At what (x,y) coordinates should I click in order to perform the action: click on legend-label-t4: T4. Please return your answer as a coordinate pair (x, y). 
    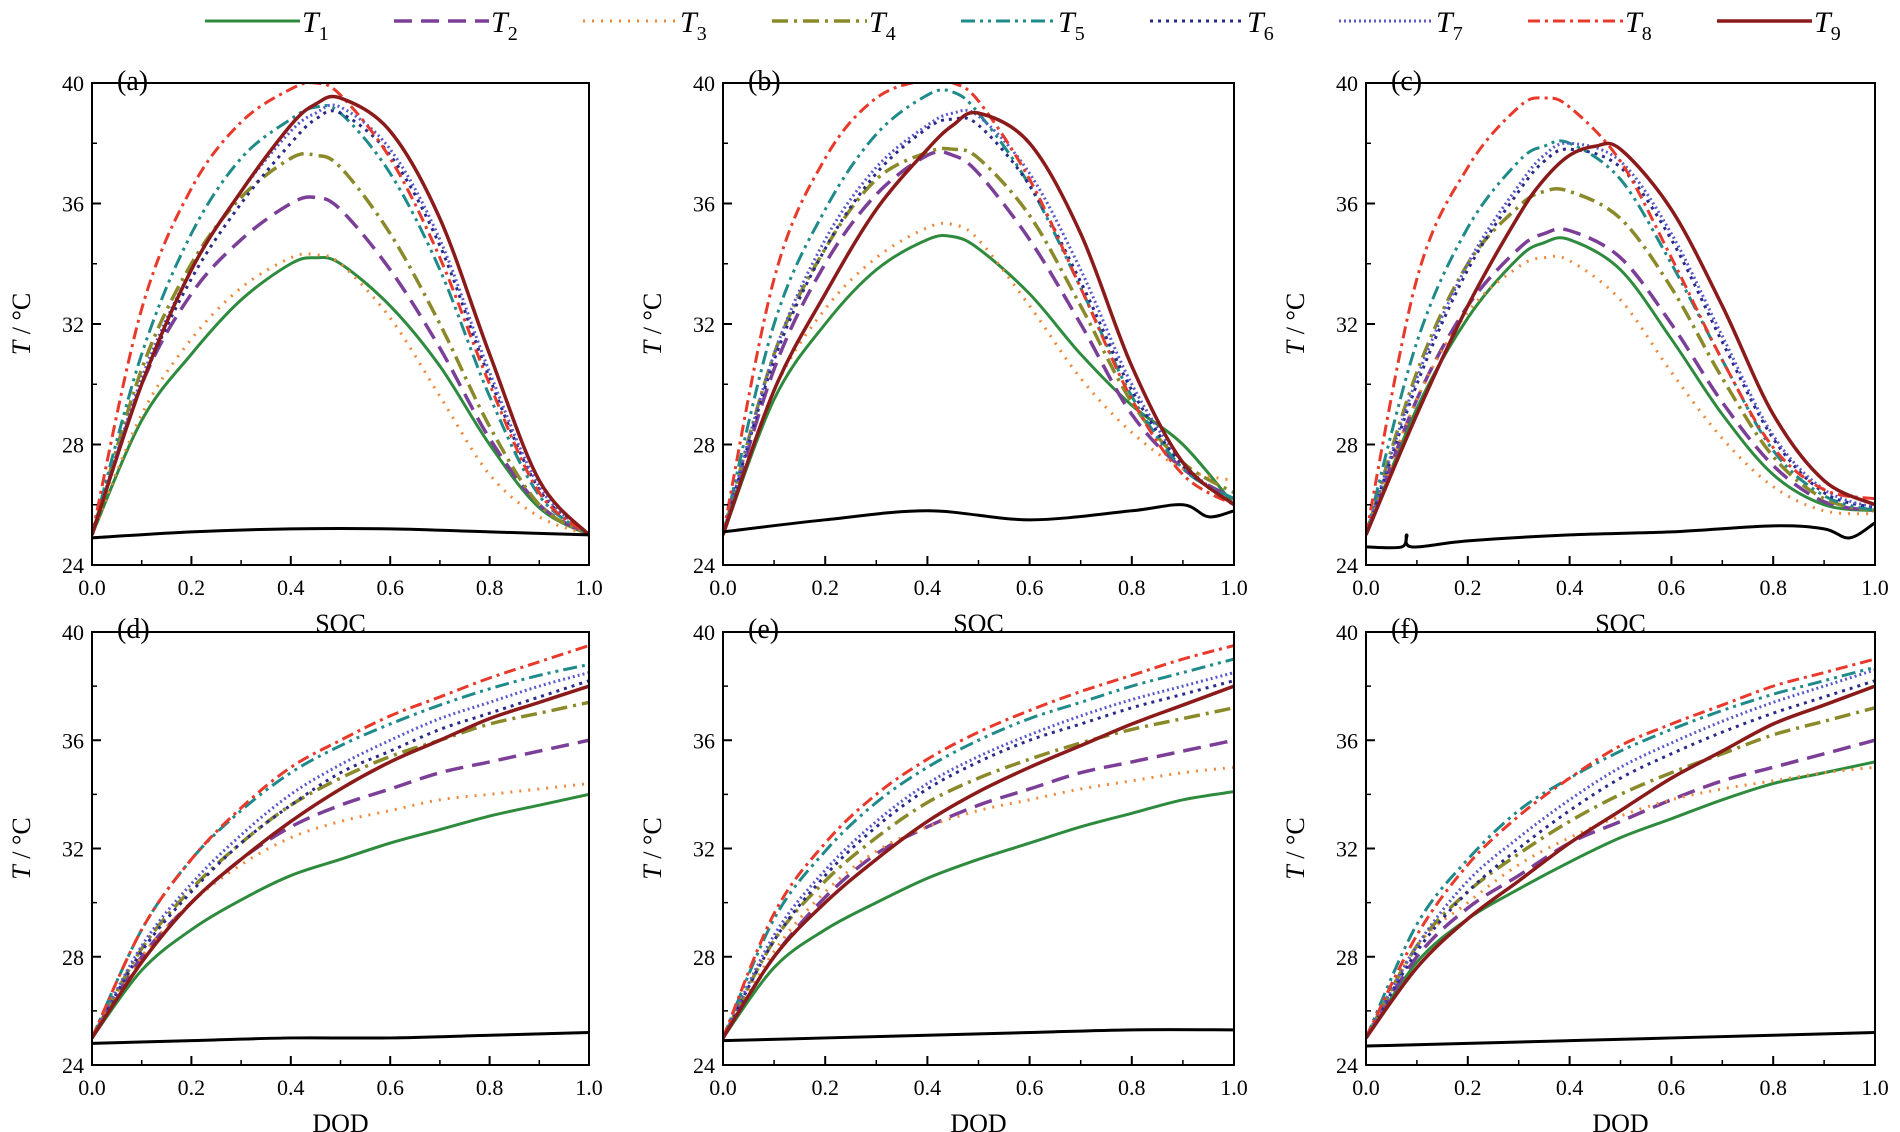
    Looking at the image, I should click on (882, 25).